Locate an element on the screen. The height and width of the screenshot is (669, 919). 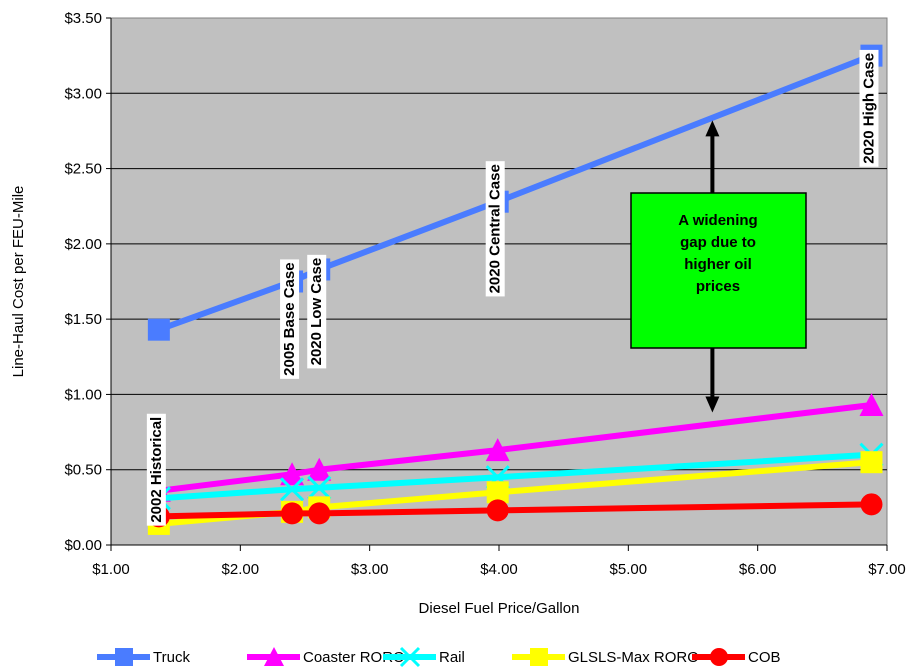
x-tick-label: $7.00 is located at coordinates (887, 569).